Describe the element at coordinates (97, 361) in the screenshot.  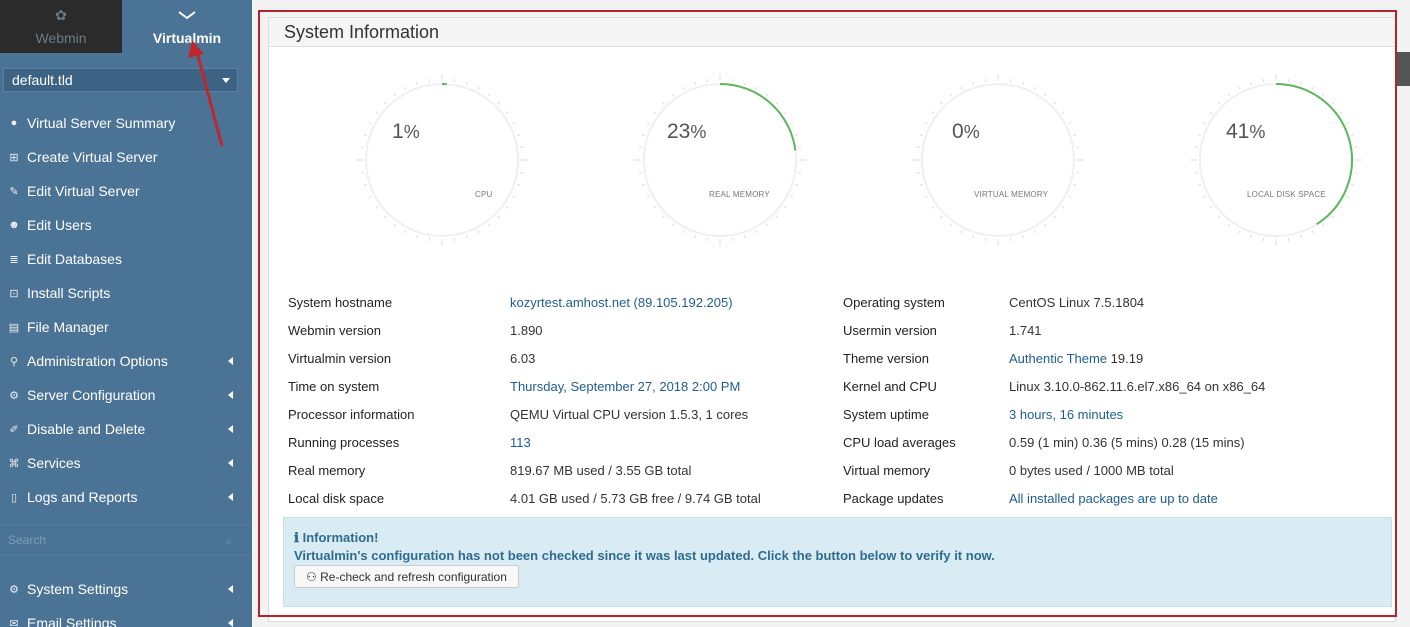
I see `sidebar-item-label: Administration Options` at that location.